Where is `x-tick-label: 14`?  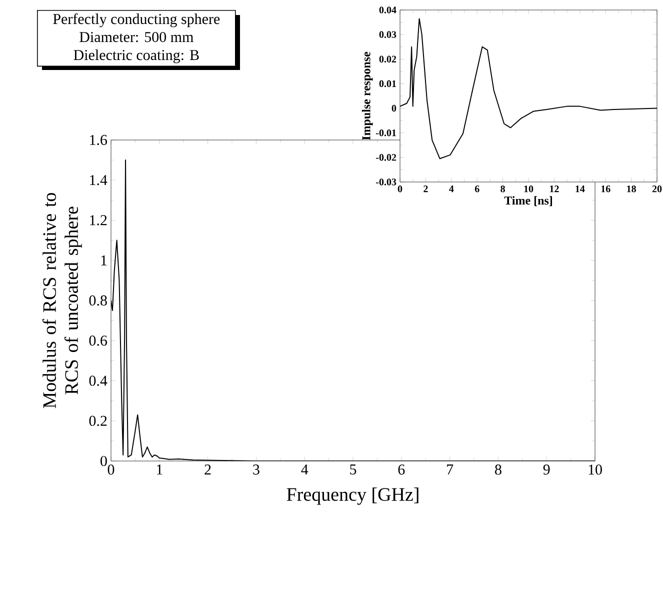
x-tick-label: 14 is located at coordinates (580, 189).